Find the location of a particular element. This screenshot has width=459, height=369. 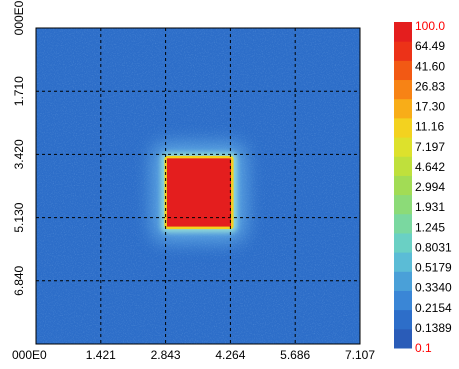

y-tick-label: 6.840 is located at coordinates (19, 280).